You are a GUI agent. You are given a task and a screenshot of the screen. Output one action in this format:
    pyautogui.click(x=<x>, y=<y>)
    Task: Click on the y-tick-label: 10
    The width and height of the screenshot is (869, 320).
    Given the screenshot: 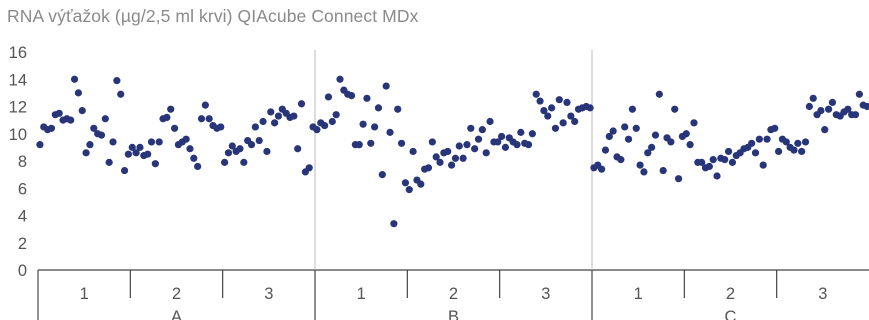 What is the action you would take?
    pyautogui.click(x=18, y=135)
    